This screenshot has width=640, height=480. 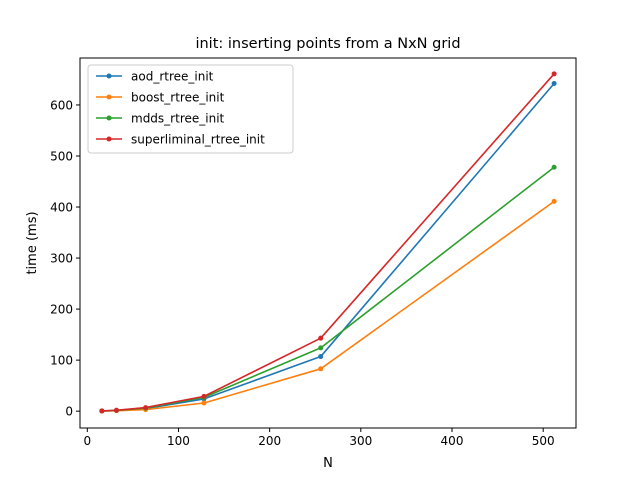 I want to click on y-tick-label: 300, so click(x=61, y=259).